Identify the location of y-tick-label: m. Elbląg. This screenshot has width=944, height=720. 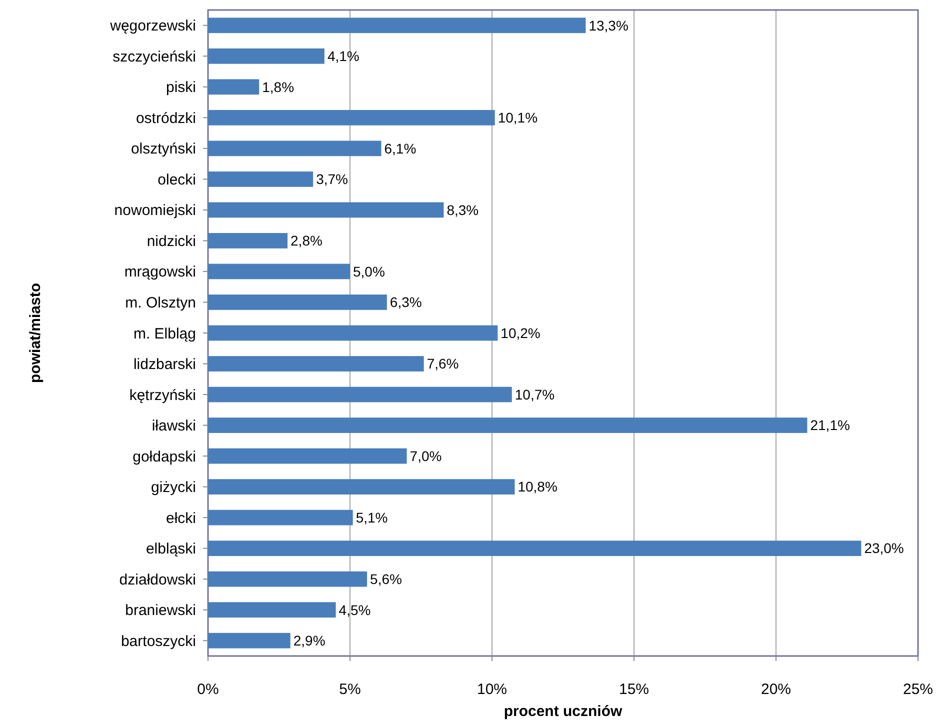
(164, 333).